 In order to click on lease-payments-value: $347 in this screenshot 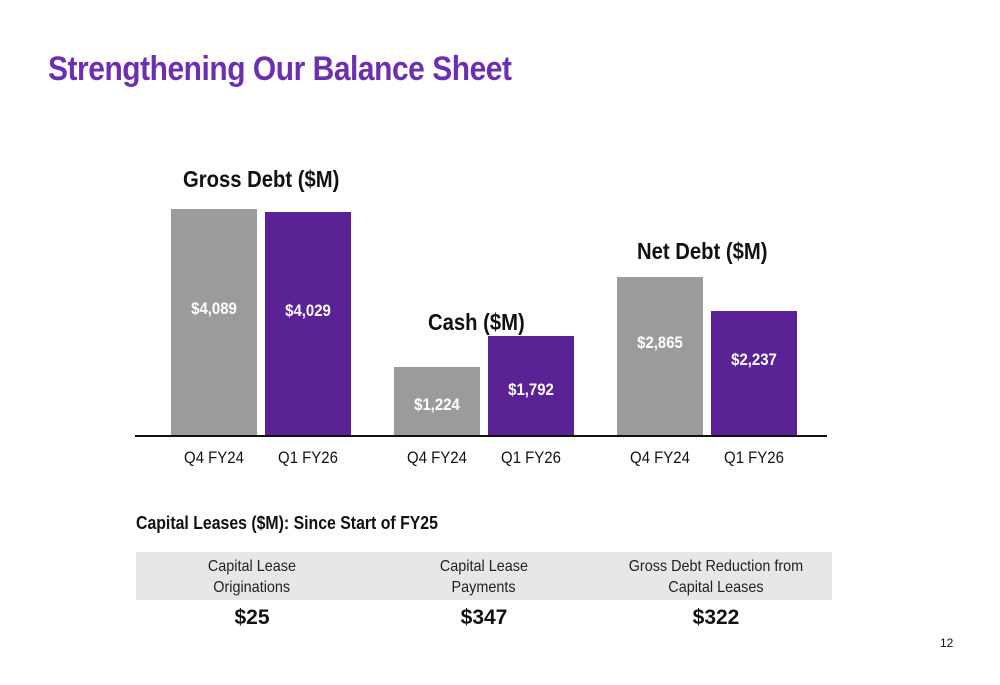, I will do `click(484, 617)`.